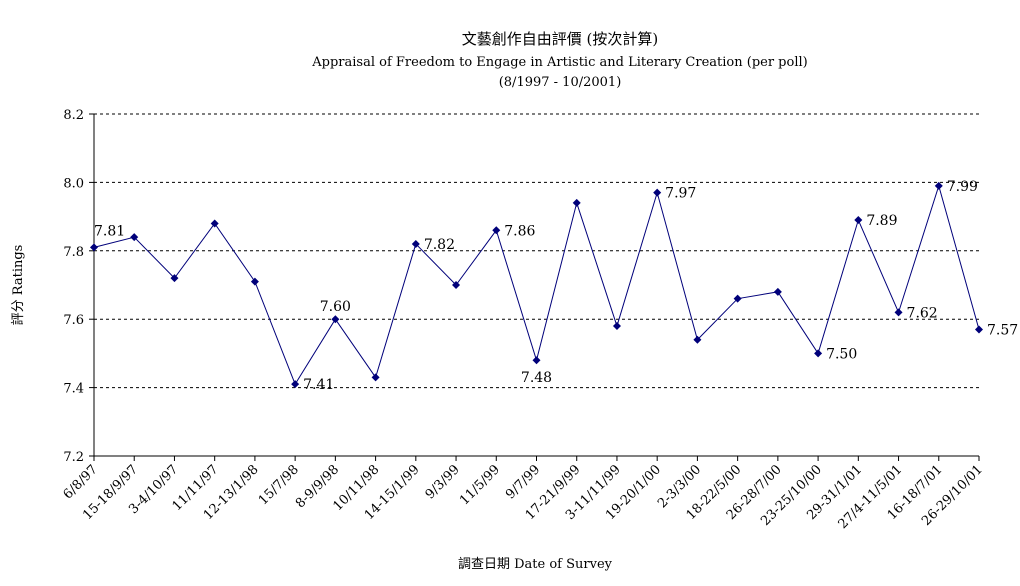  Describe the element at coordinates (73, 320) in the screenshot. I see `y-tick-label: 7.6` at that location.